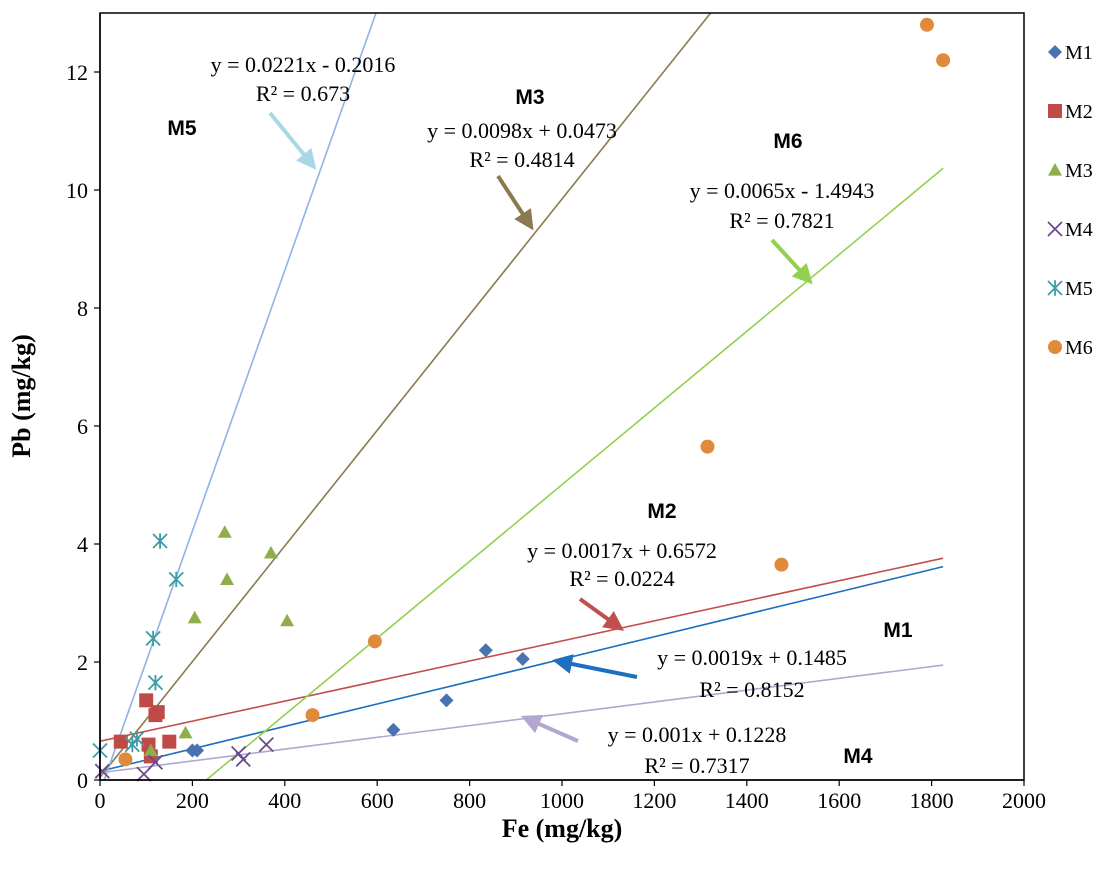 This screenshot has height=872, width=1112. Describe the element at coordinates (752, 657) in the screenshot. I see `trend-equation-m1: y = 0.0019x + 0.1485` at that location.